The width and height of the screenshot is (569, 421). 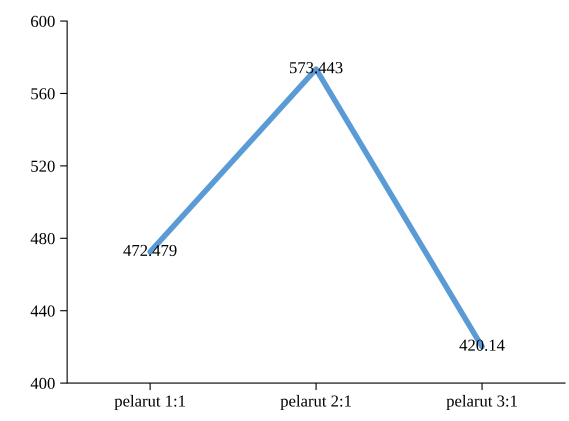 What do you see at coordinates (42, 238) in the screenshot?
I see `y-tick-label: 480` at bounding box center [42, 238].